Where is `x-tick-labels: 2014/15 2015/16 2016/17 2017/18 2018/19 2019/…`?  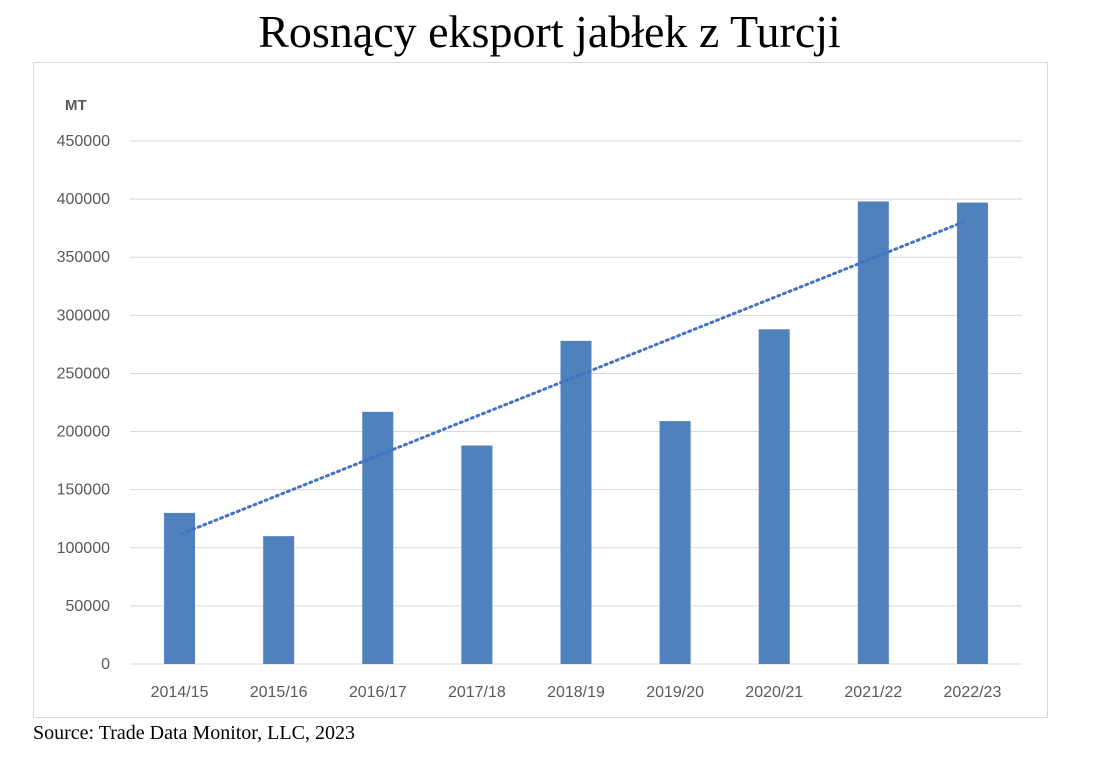 x-tick-labels: 2014/15 2015/16 2016/17 2017/18 2018/19 2019/… is located at coordinates (576, 692).